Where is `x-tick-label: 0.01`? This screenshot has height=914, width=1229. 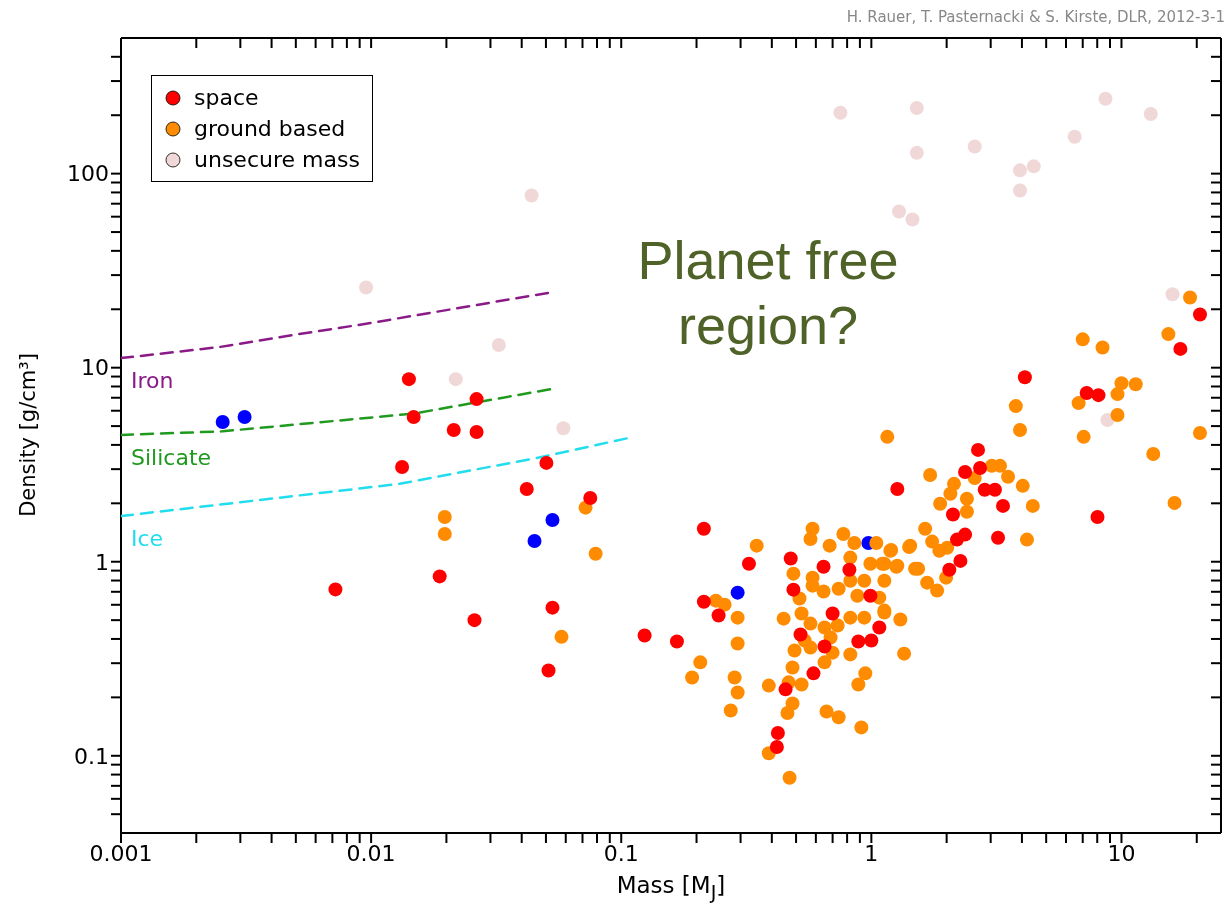 x-tick-label: 0.01 is located at coordinates (371, 853).